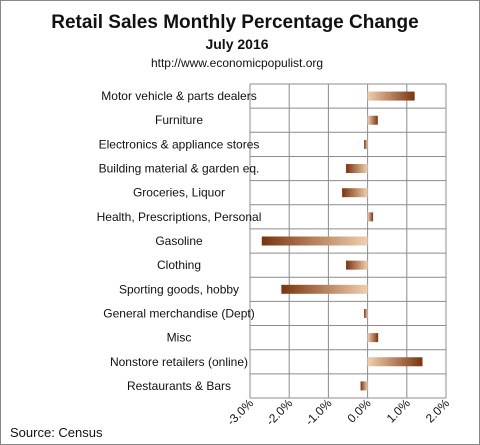 This screenshot has width=480, height=445. What do you see at coordinates (338, 412) in the screenshot?
I see `x-tick-labels: -3.0% -2.0% -1.0% 0.0% 1.0% 2.0%` at bounding box center [338, 412].